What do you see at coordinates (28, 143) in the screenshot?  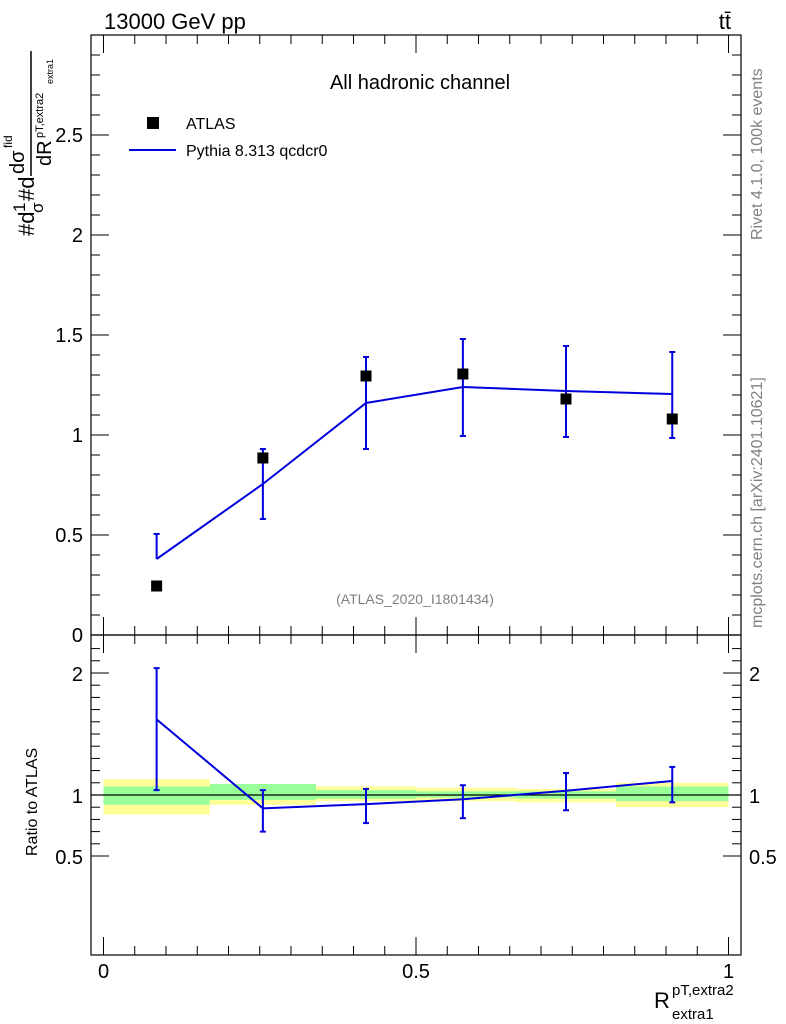 I see `main-y-axis-label: #d 1 σ #d dσ fid dR pT,extra2 extra1` at bounding box center [28, 143].